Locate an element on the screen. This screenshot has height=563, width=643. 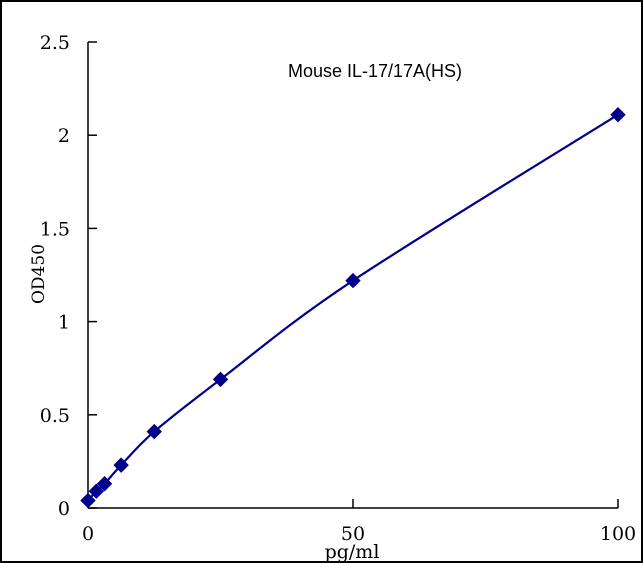
x-tick-label: 50 is located at coordinates (353, 534).